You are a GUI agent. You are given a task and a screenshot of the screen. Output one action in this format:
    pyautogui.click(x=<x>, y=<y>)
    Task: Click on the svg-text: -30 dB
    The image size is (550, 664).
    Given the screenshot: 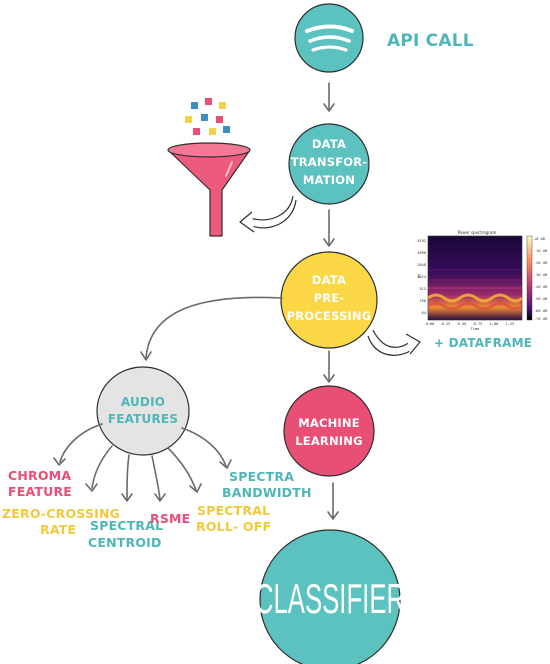 What is the action you would take?
    pyautogui.click(x=540, y=275)
    